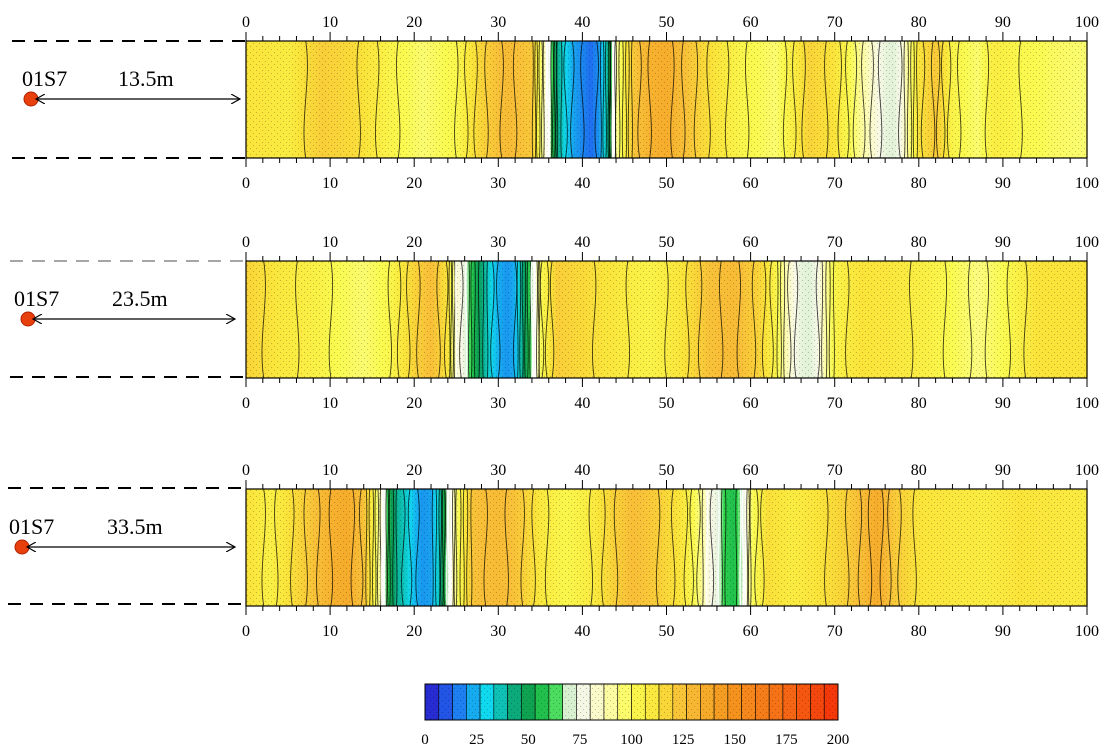 The height and width of the screenshot is (753, 1106). Describe the element at coordinates (631, 740) in the screenshot. I see `colorbar-tick-label: 100` at that location.